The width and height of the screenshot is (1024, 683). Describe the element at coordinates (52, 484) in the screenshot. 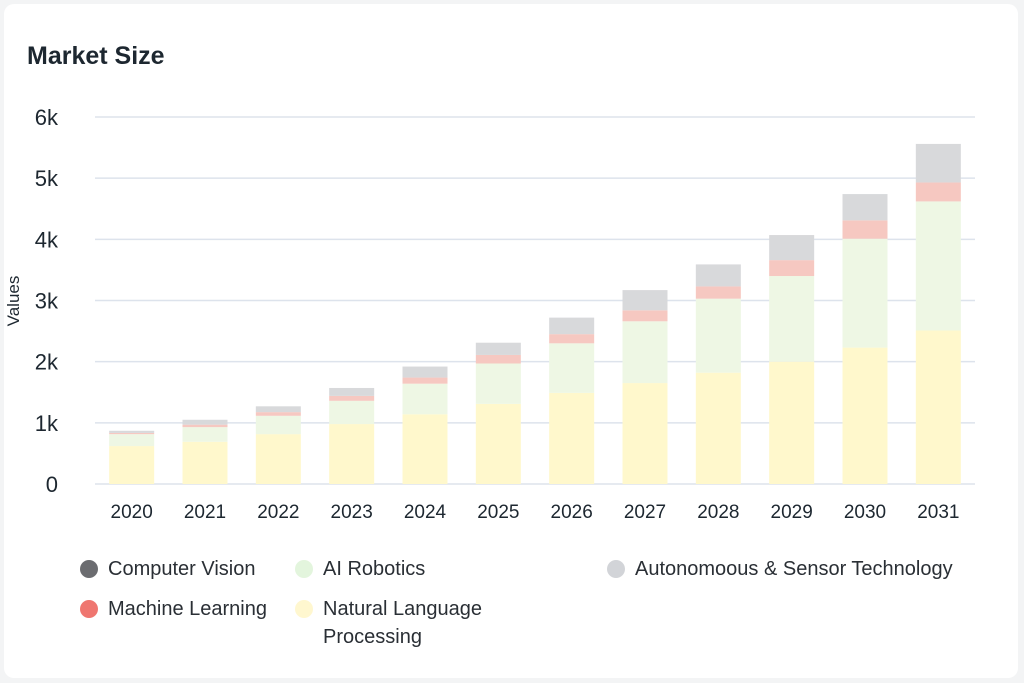

I see `y-tick-label: 0` at that location.